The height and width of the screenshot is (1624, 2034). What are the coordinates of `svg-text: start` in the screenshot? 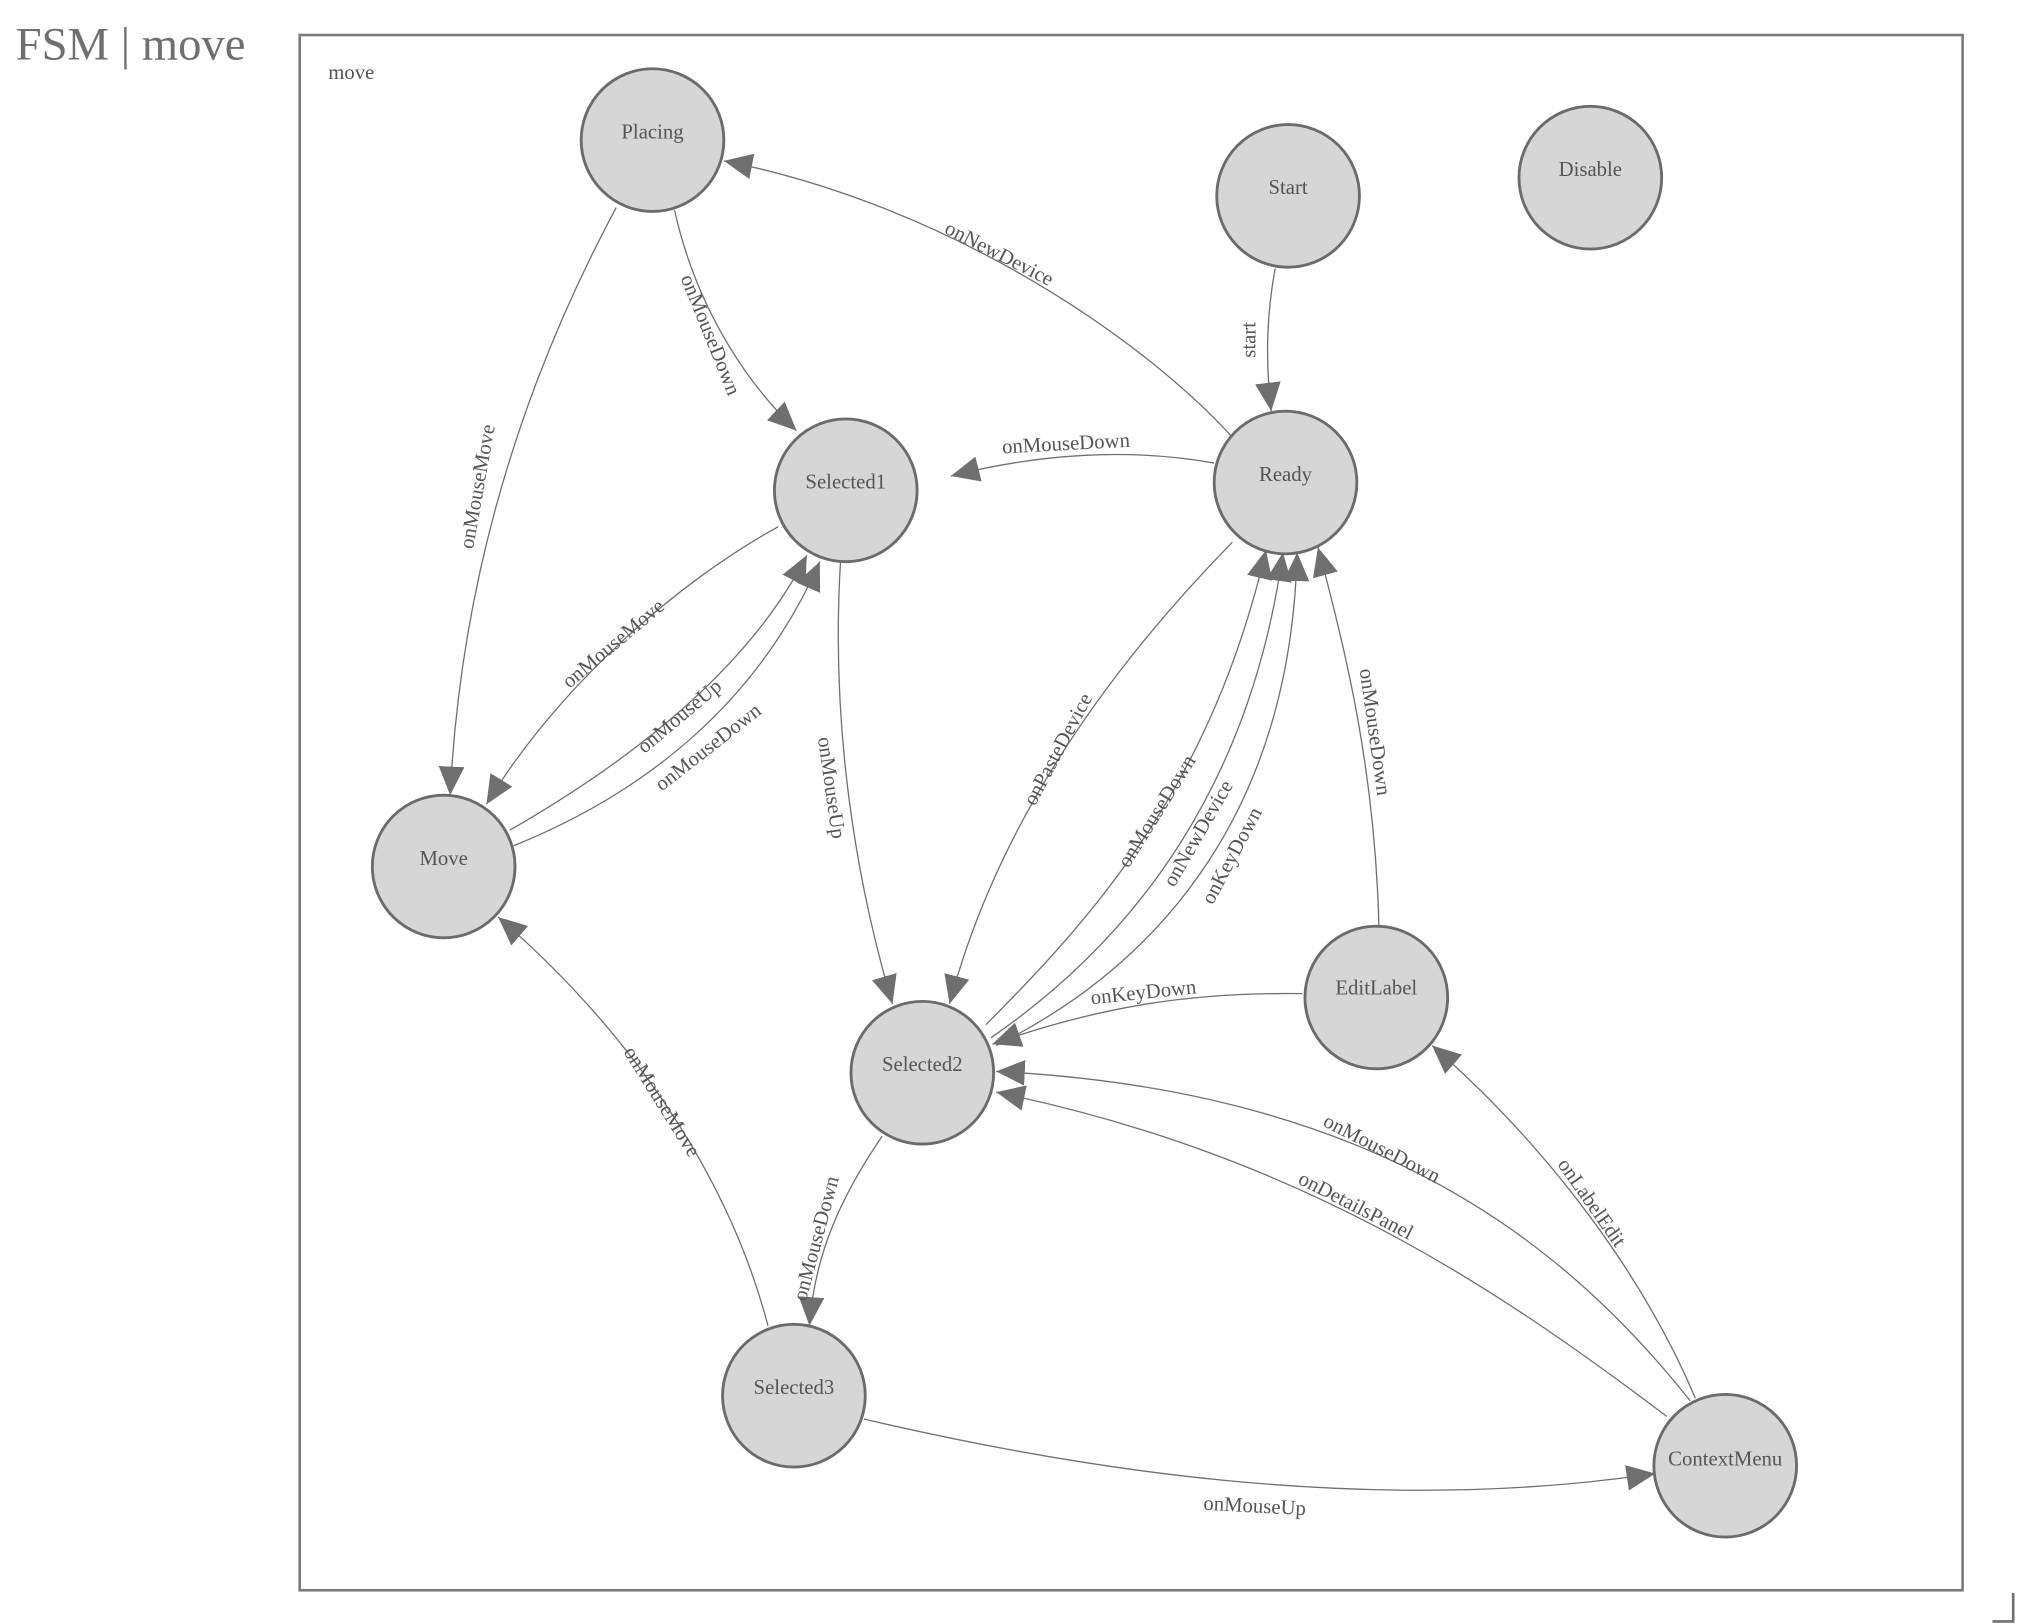 It's located at (1250, 340).